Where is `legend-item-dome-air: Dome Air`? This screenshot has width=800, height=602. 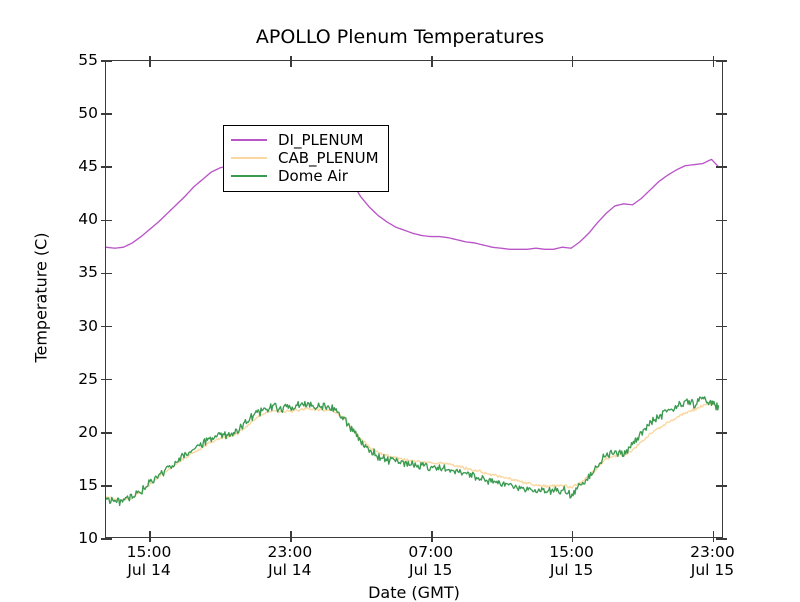
legend-item-dome-air: Dome Air is located at coordinates (305, 176).